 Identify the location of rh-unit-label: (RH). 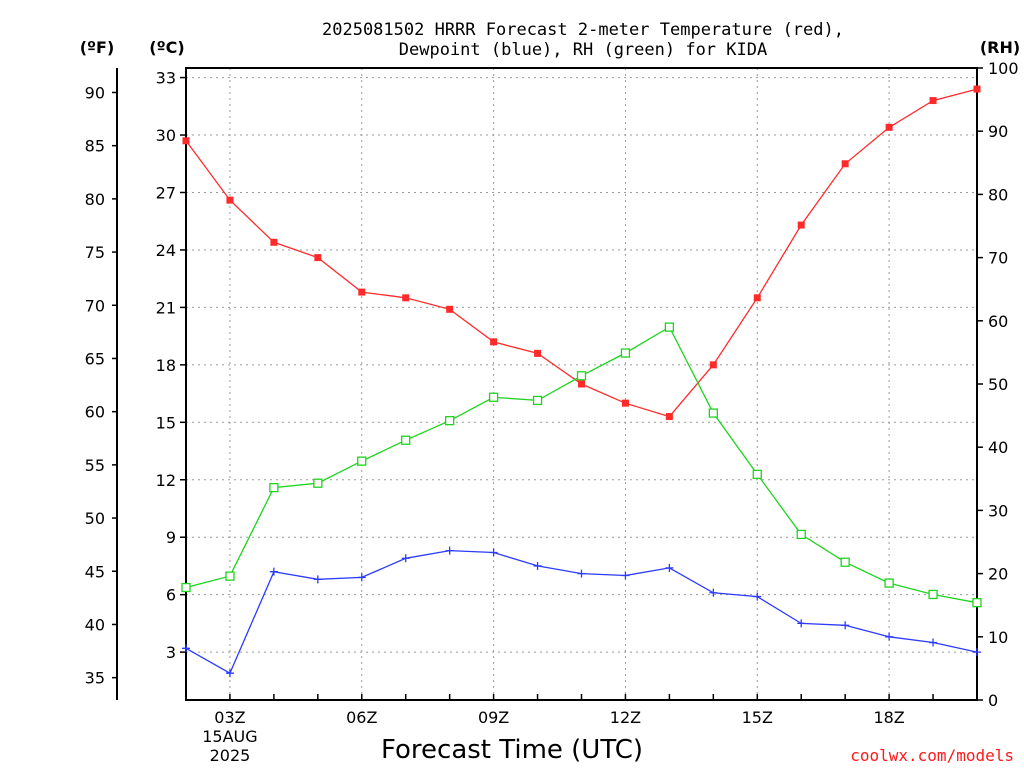
(1000, 47).